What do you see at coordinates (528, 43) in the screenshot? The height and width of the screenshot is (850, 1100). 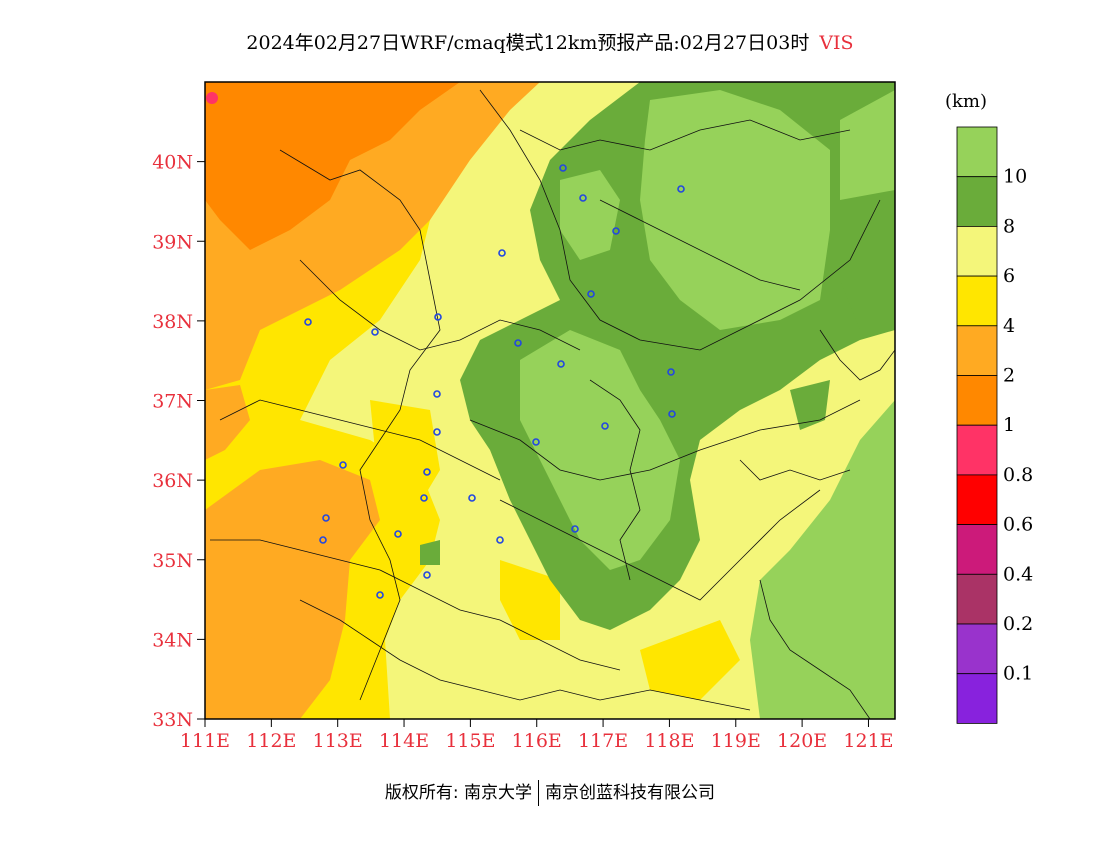 I see `title-main: 2024年02月27日WRF/cmaq模式12km预报产品:02月27日03时` at bounding box center [528, 43].